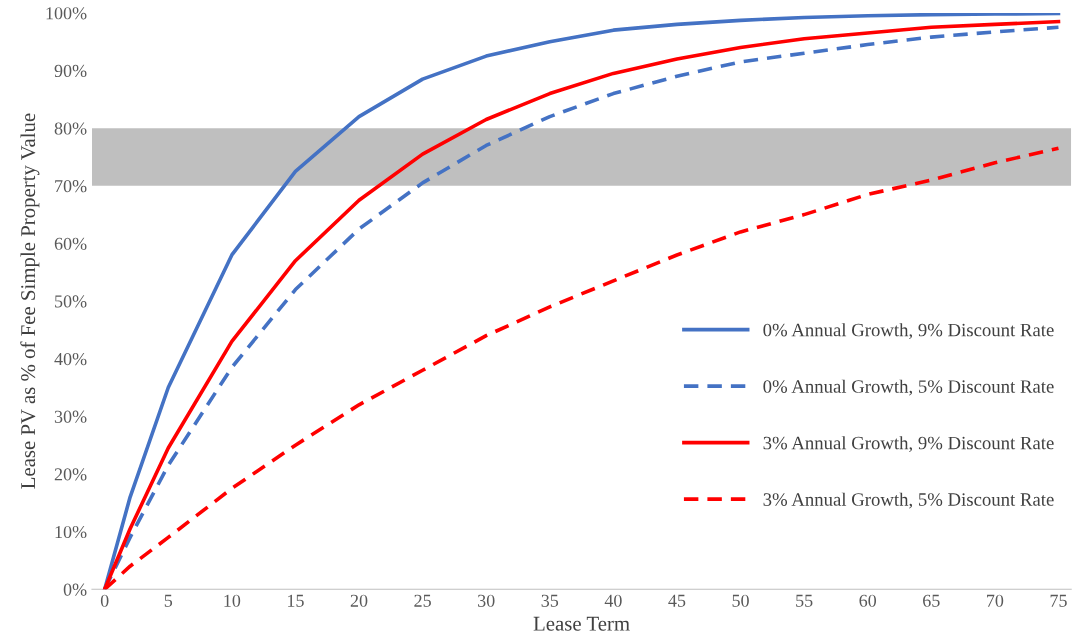  I want to click on x-tick-label: 25, so click(422, 600).